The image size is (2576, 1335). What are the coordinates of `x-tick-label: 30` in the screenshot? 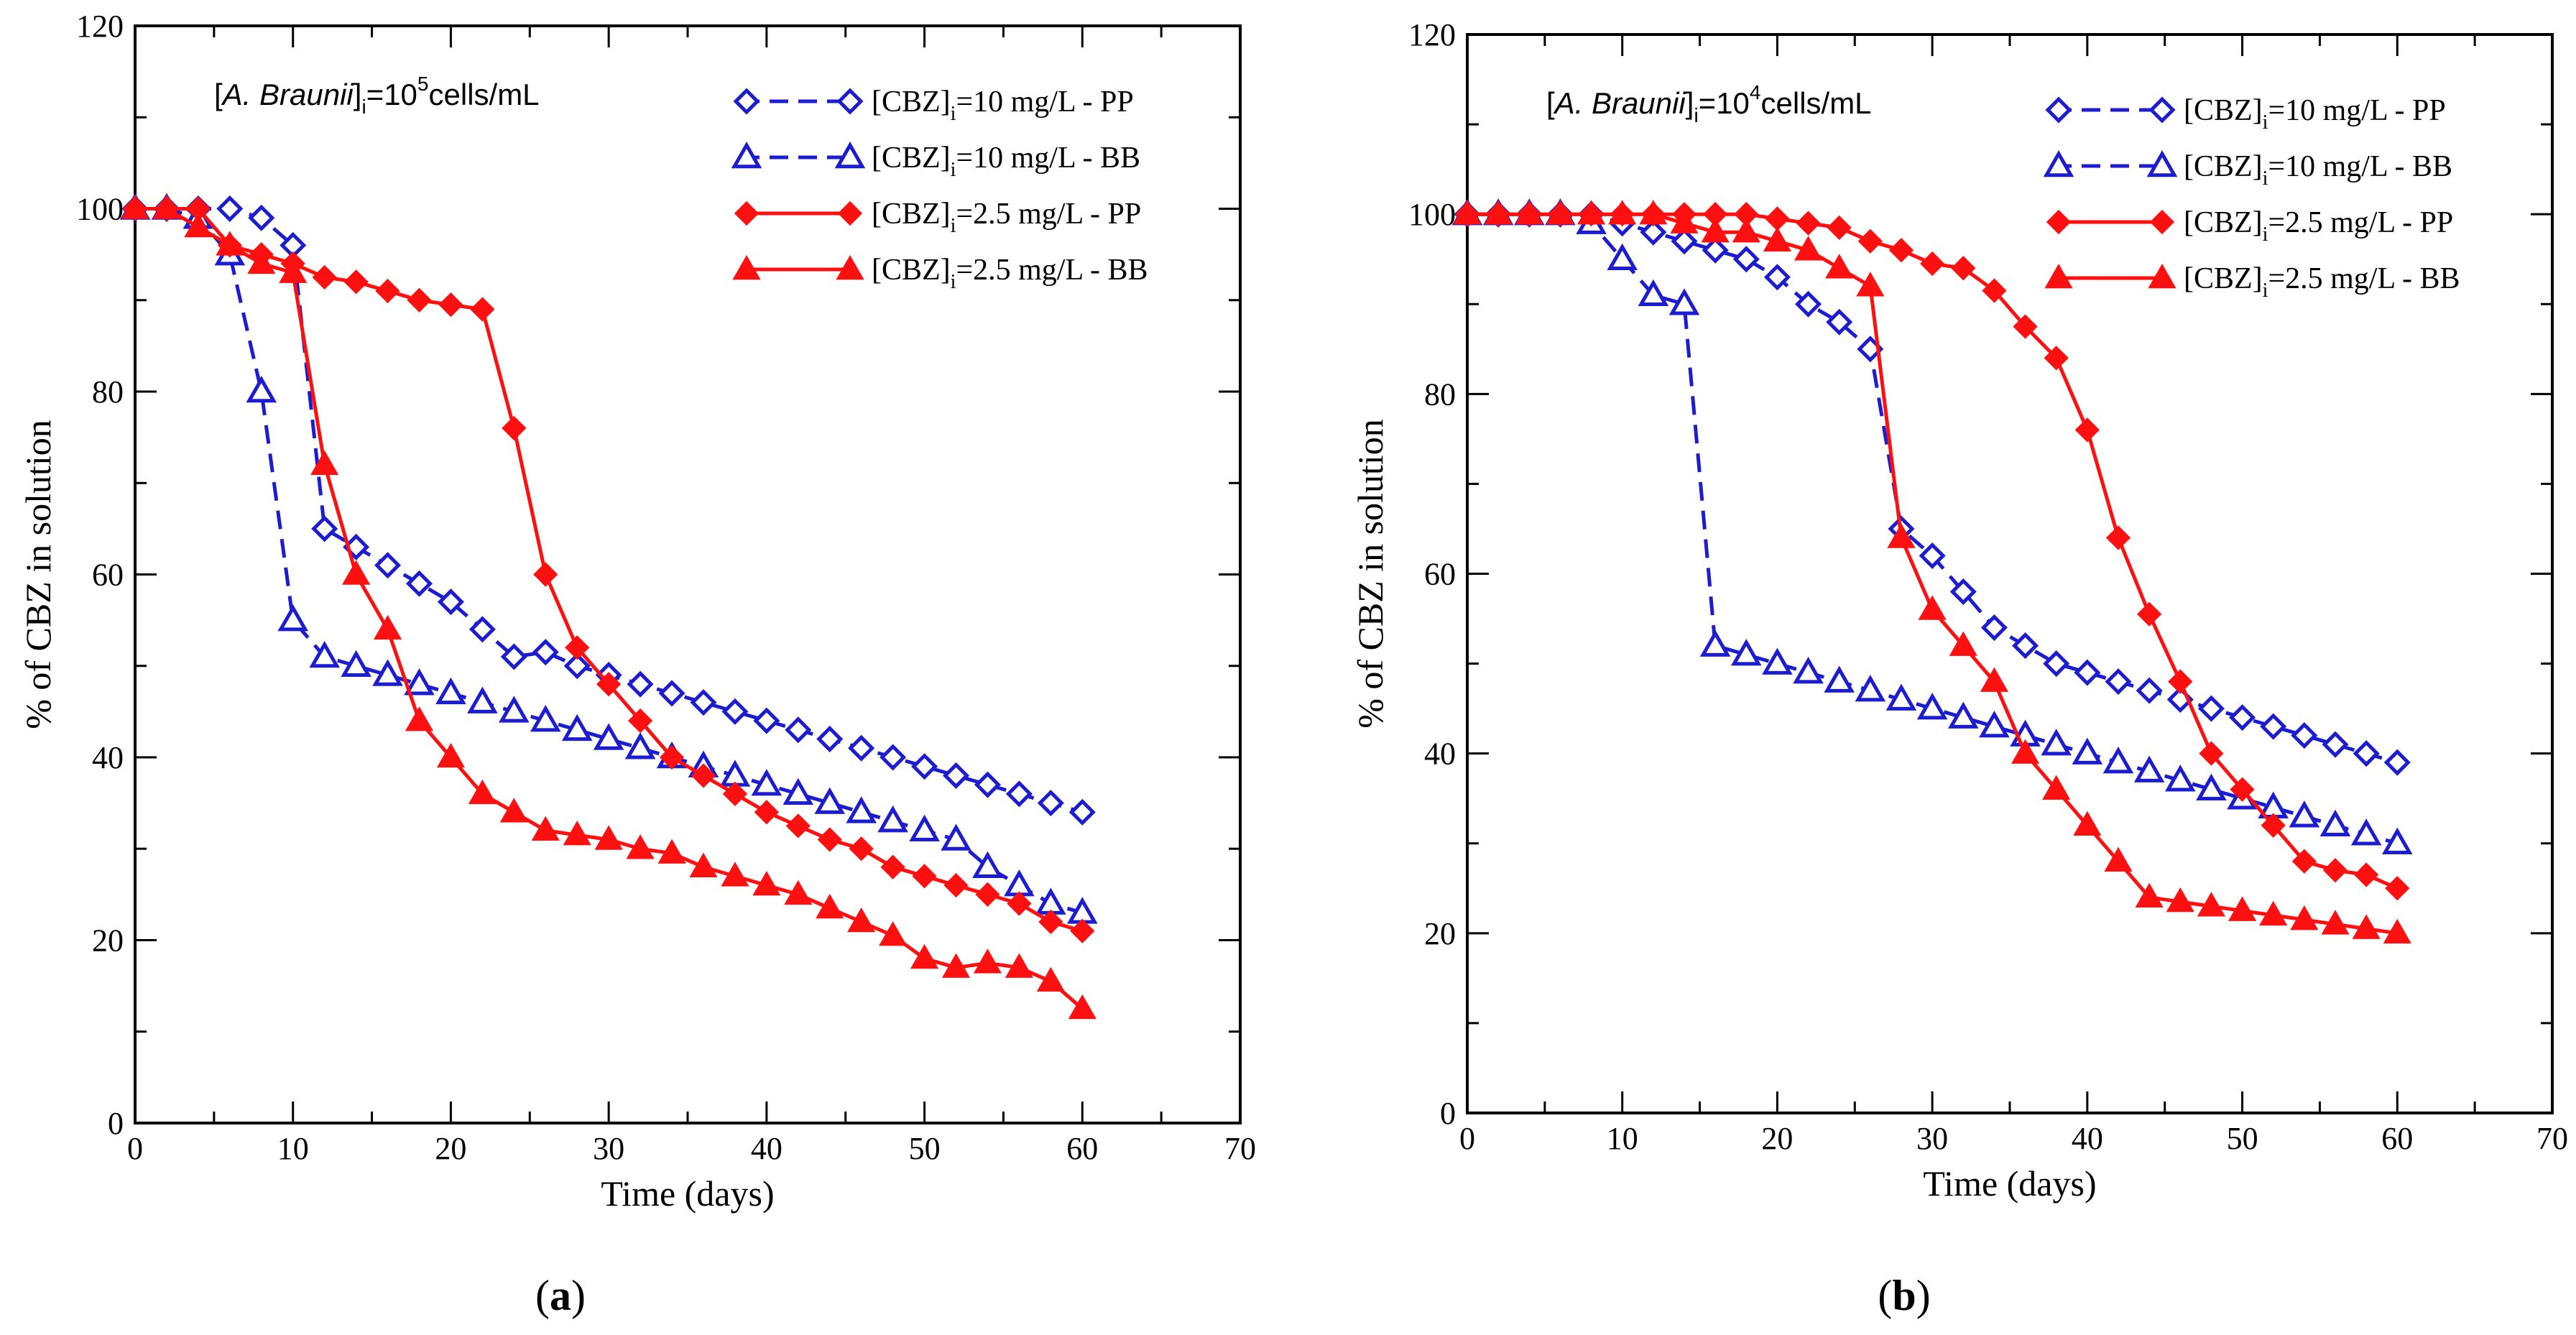 It's located at (1932, 1138).